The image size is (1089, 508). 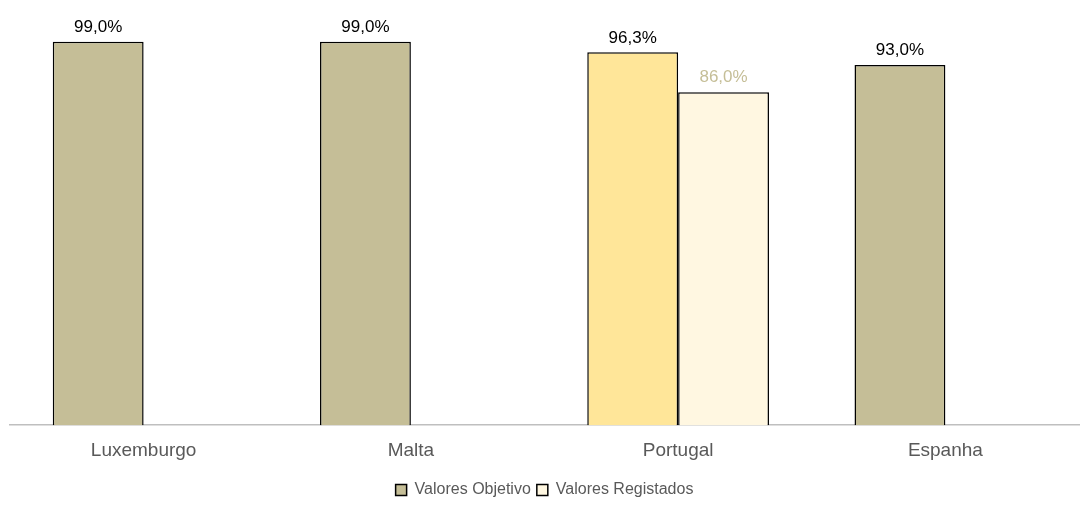 What do you see at coordinates (624, 489) in the screenshot?
I see `legend-label: Valores Registados` at bounding box center [624, 489].